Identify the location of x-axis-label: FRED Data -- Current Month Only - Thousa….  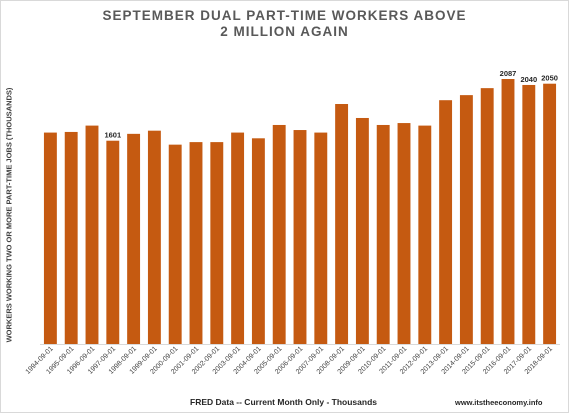
(283, 402).